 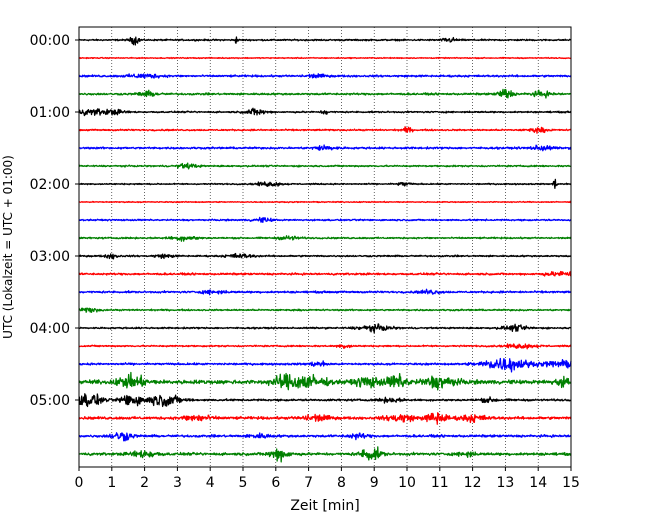 I want to click on x-tick-label-7: 7, so click(x=308, y=483).